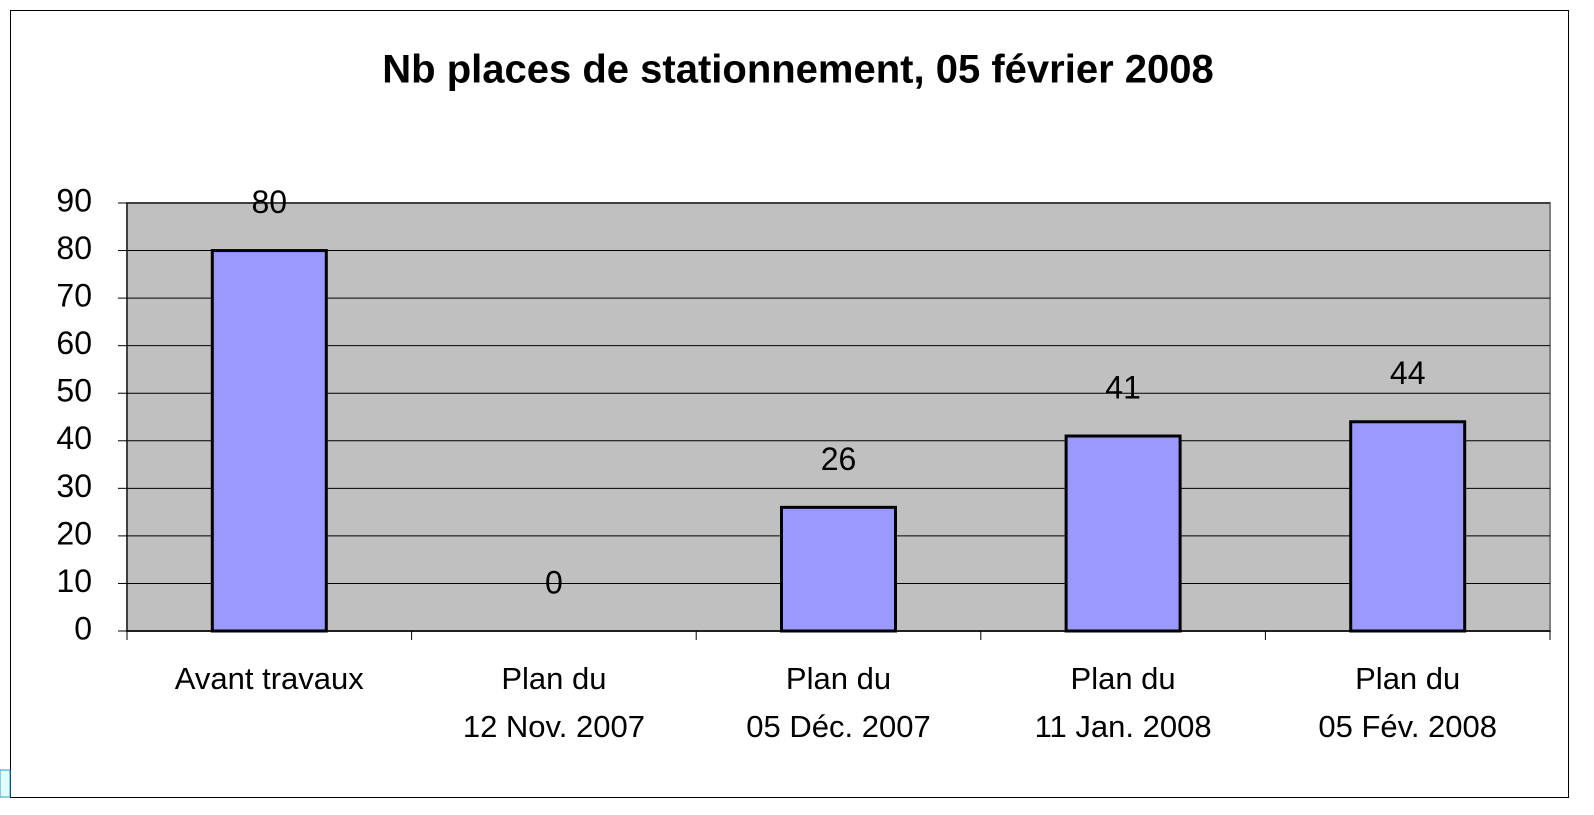  What do you see at coordinates (1407, 702) in the screenshot?
I see `x-tick-label: Plan du 05 Fév. 2008` at bounding box center [1407, 702].